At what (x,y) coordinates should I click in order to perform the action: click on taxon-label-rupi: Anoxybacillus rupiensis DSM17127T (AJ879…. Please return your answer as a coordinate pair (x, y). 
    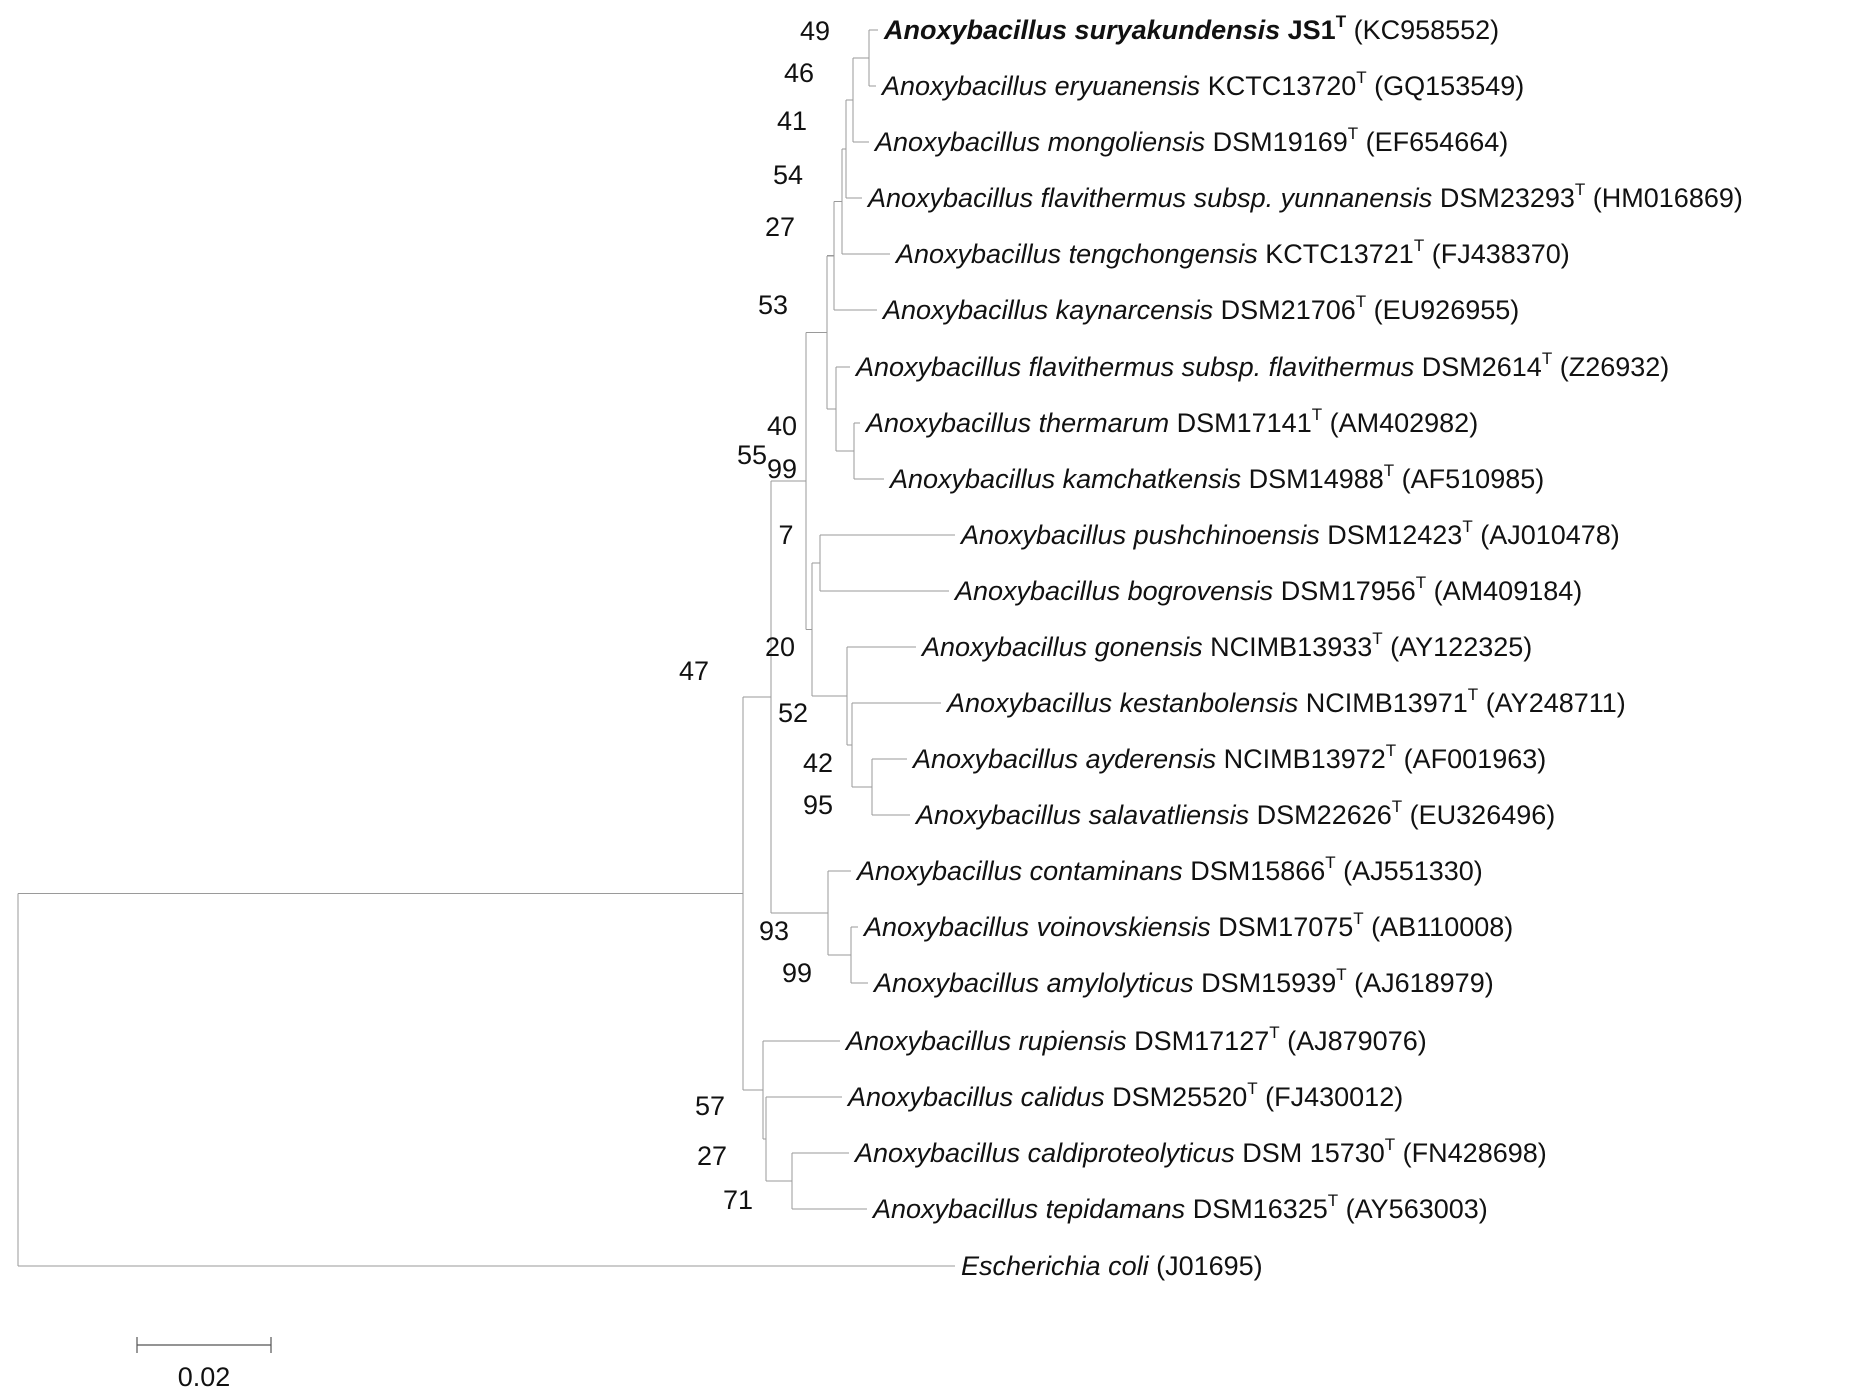
    Looking at the image, I should click on (1135, 1039).